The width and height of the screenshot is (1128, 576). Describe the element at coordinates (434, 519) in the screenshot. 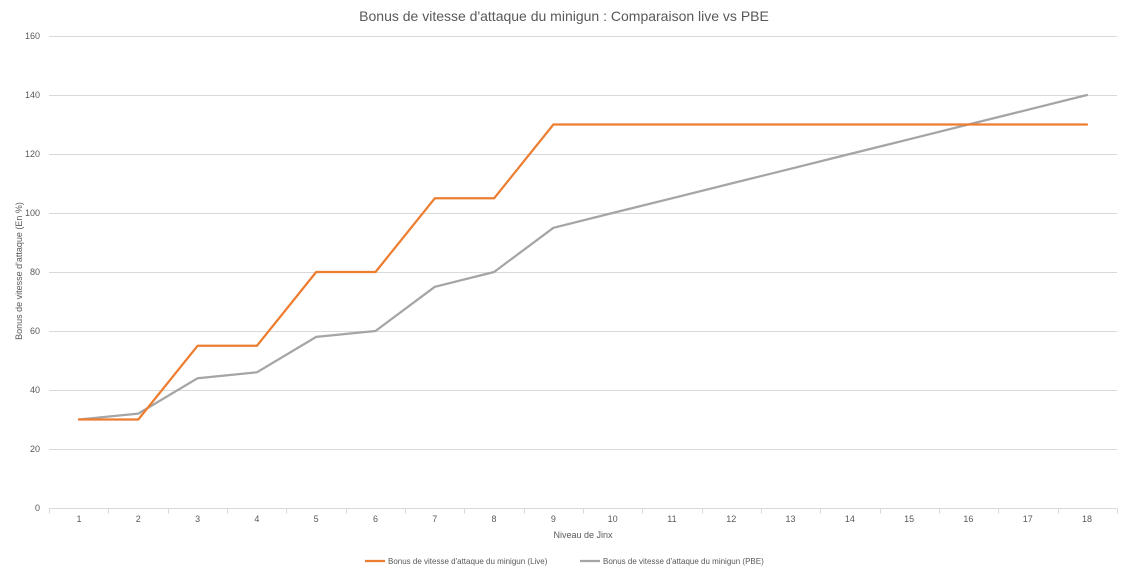

I see `x-tick-label: 7` at that location.